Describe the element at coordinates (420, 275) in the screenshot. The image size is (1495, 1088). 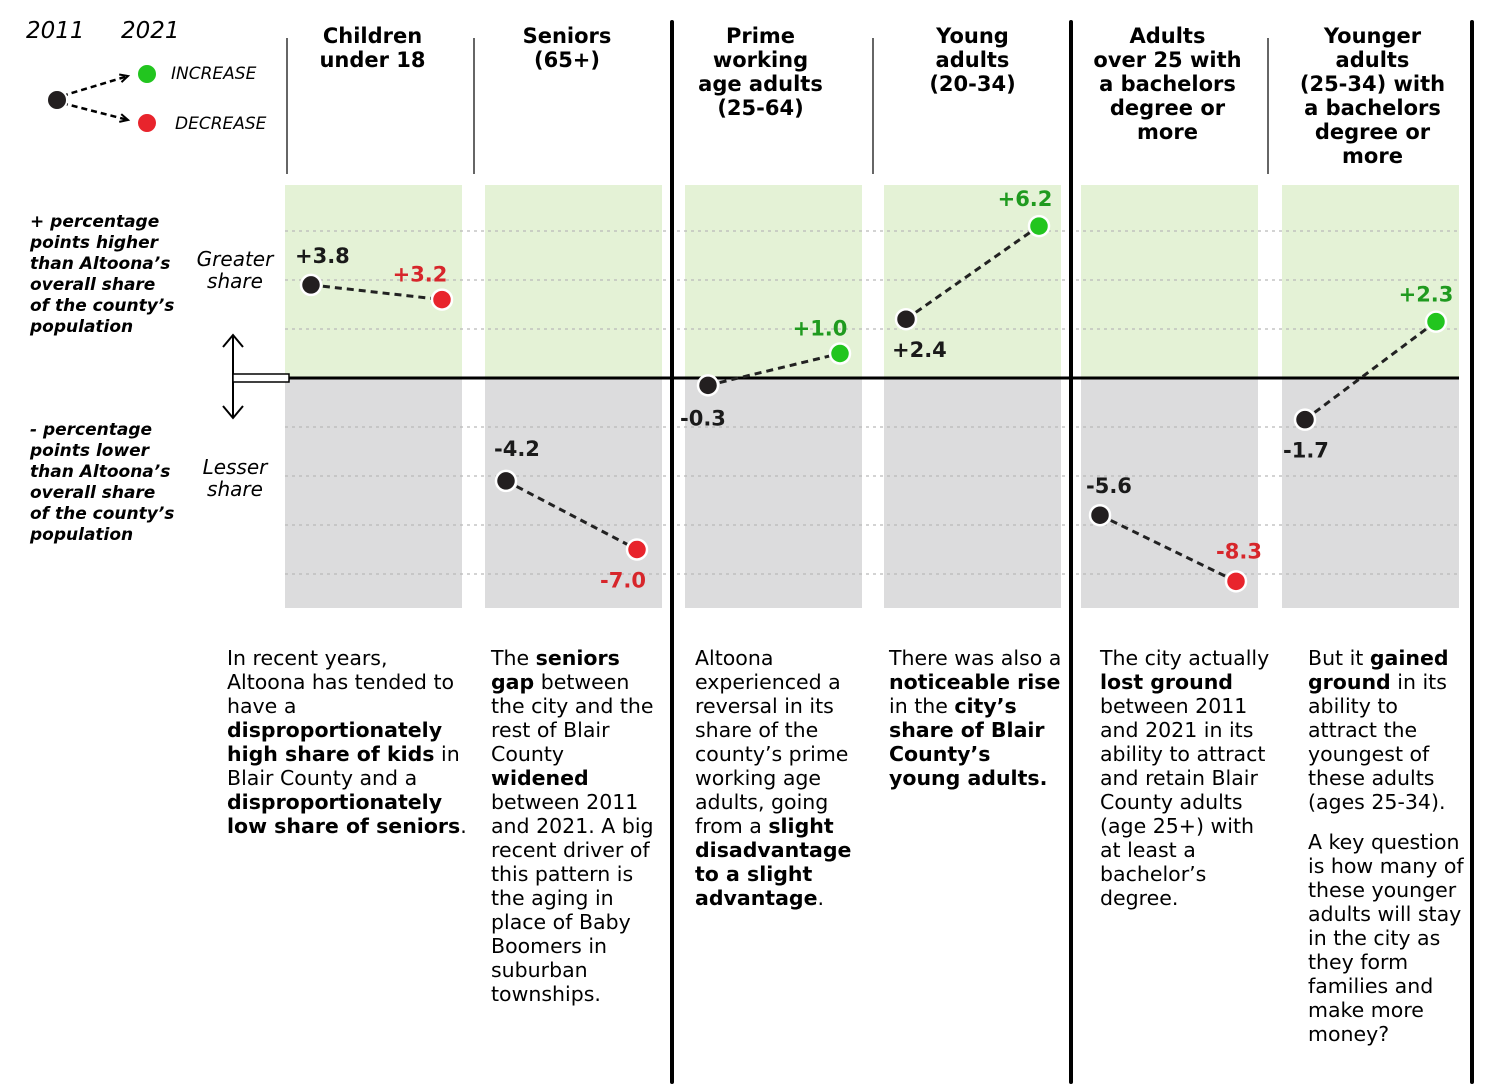
I see `end-value-label: +3.2` at that location.